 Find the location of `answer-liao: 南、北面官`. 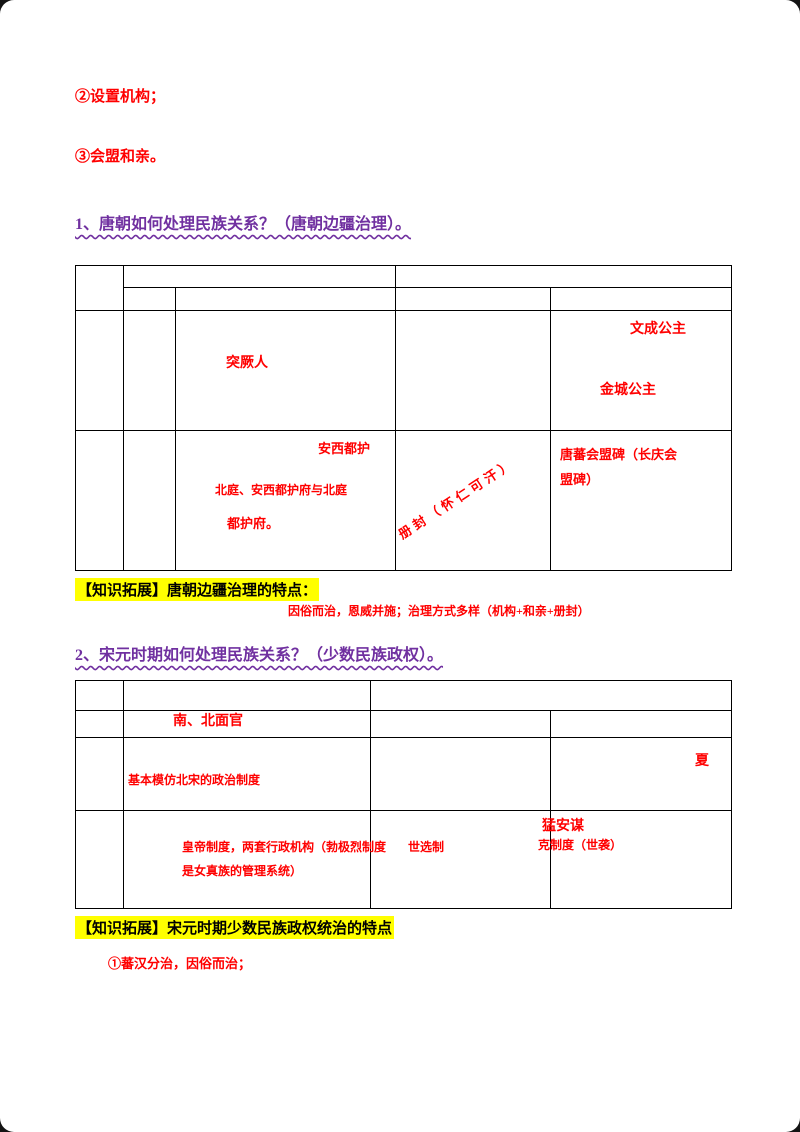

answer-liao: 南、北面官 is located at coordinates (208, 721).